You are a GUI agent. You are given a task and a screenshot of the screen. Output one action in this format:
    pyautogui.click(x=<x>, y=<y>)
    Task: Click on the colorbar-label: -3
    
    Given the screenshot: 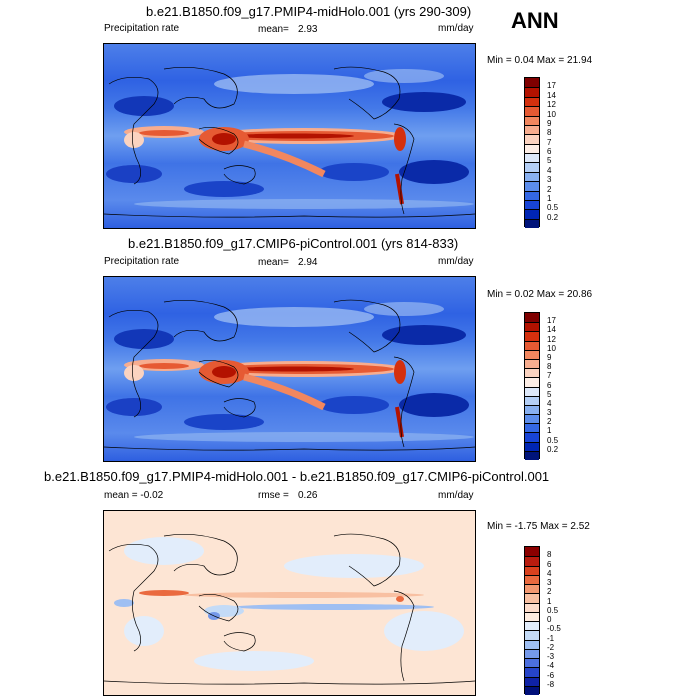 What is the action you would take?
    pyautogui.click(x=551, y=656)
    